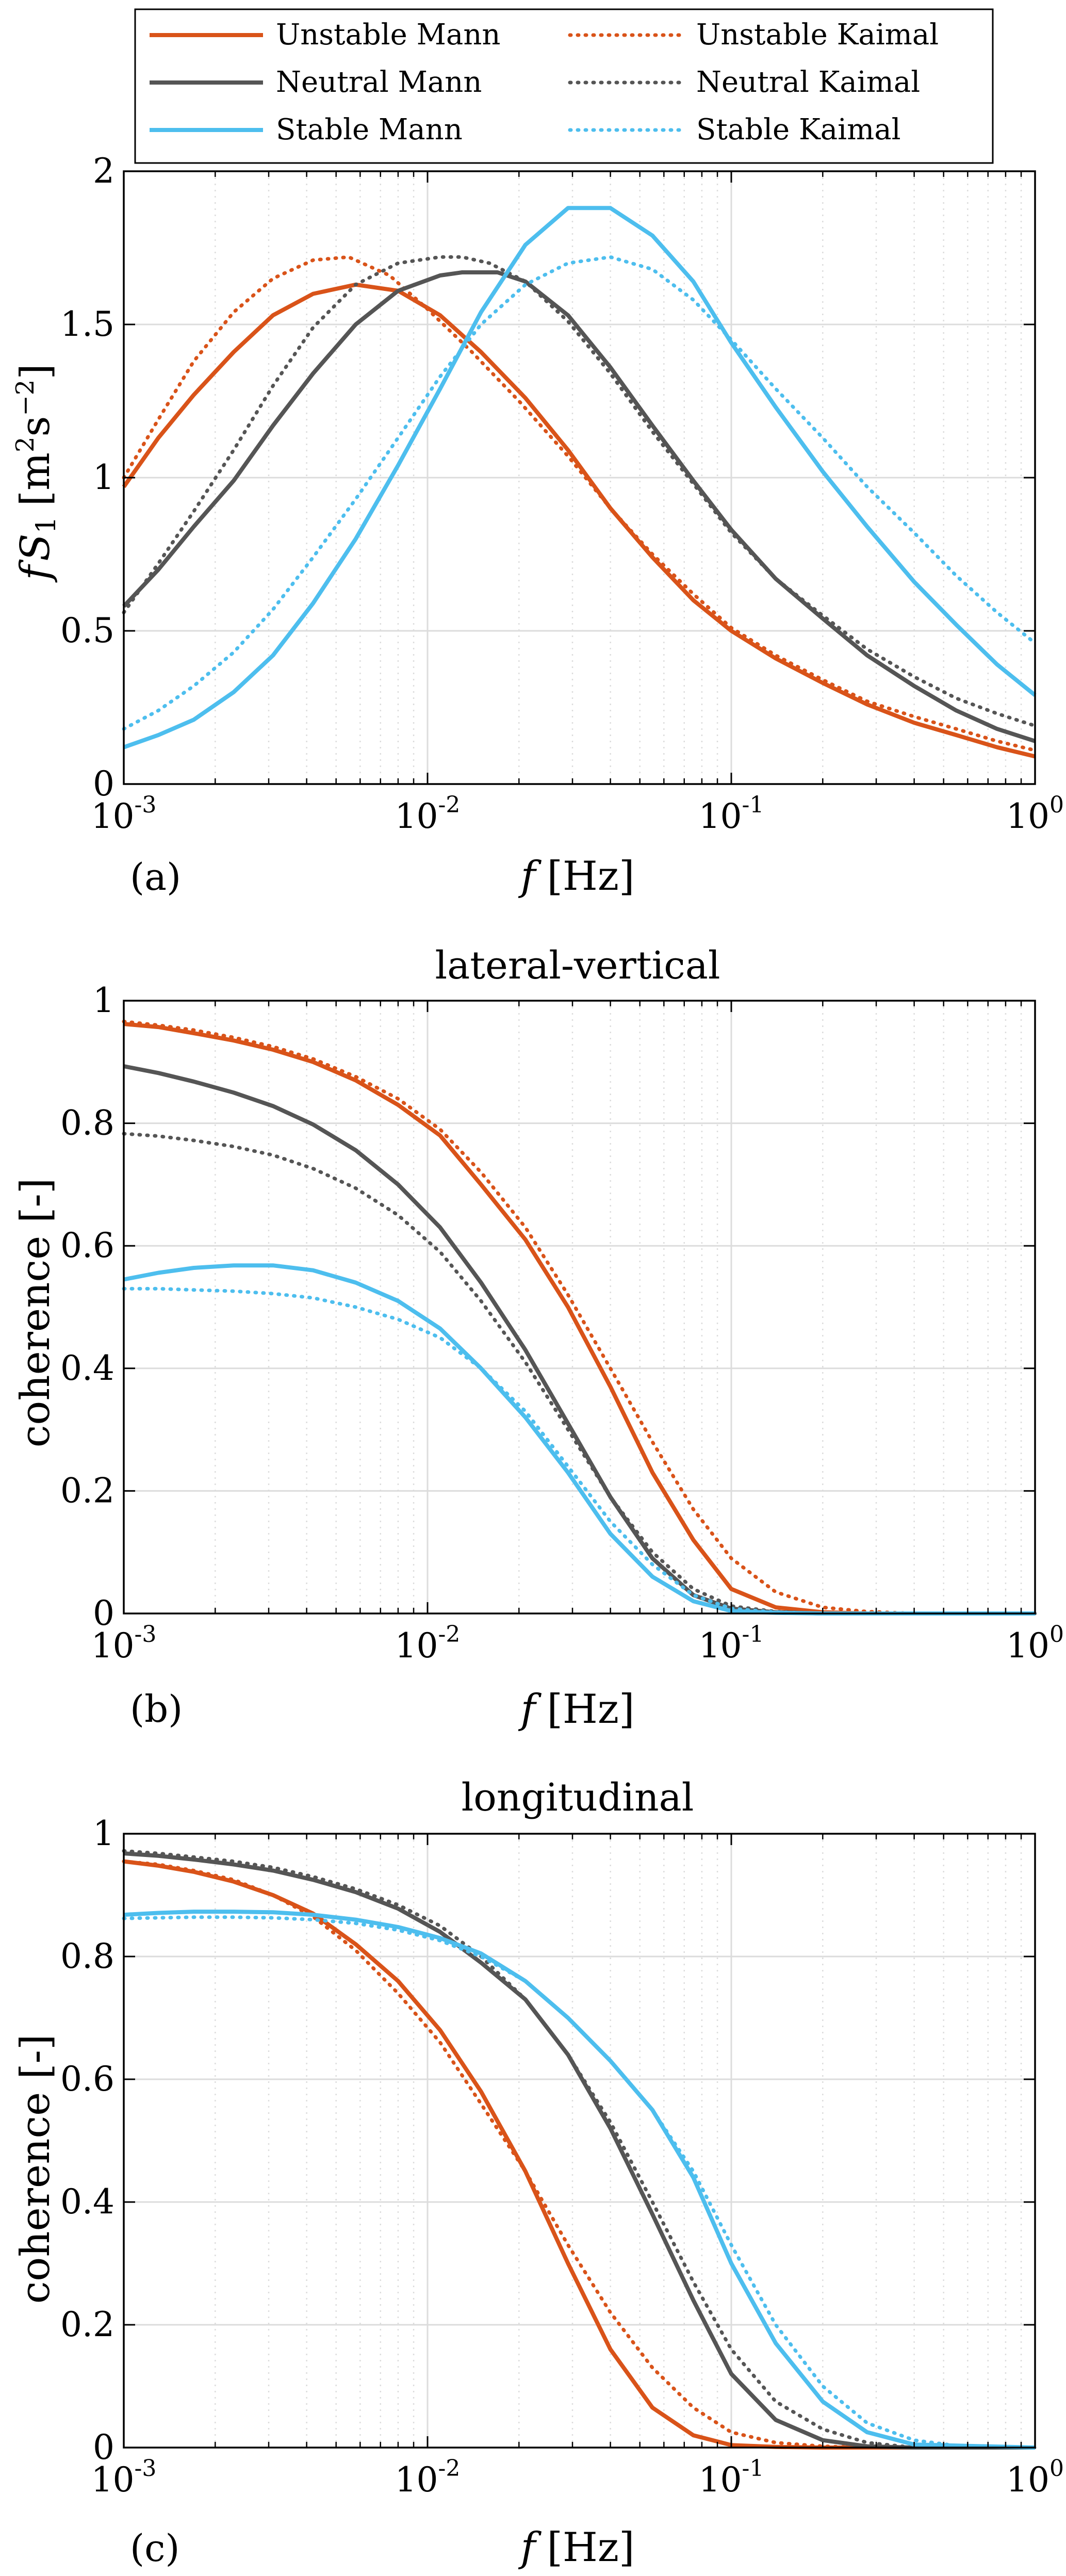  What do you see at coordinates (576, 2548) in the screenshot?
I see `chart-c-xlabel: f [Hz]` at bounding box center [576, 2548].